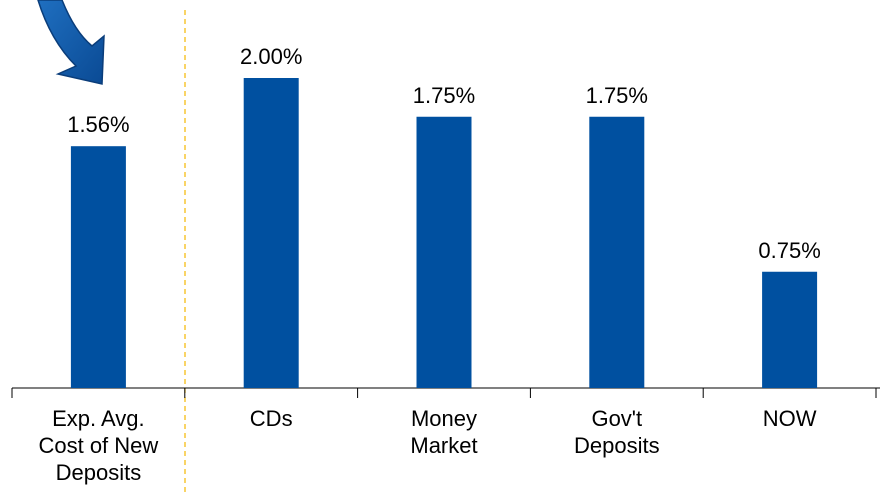  Describe the element at coordinates (271, 56) in the screenshot. I see `value-label: 2.00%` at that location.